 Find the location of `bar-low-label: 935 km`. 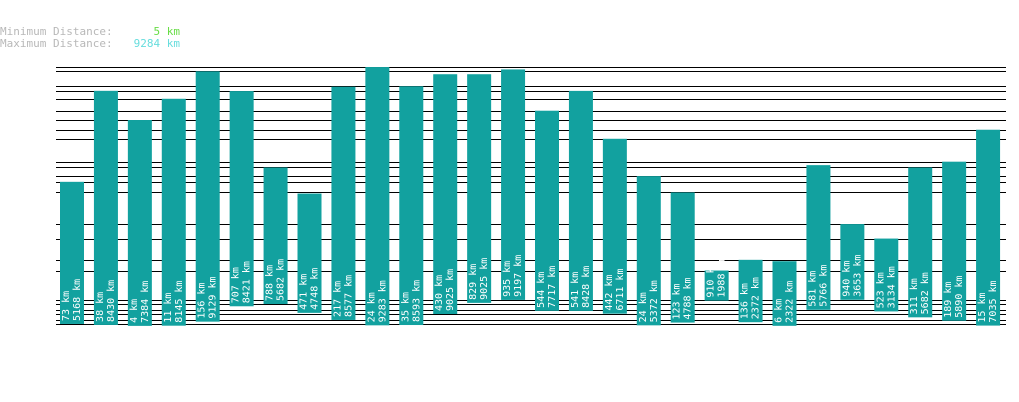

bar-low-label: 935 km is located at coordinates (507, 279).